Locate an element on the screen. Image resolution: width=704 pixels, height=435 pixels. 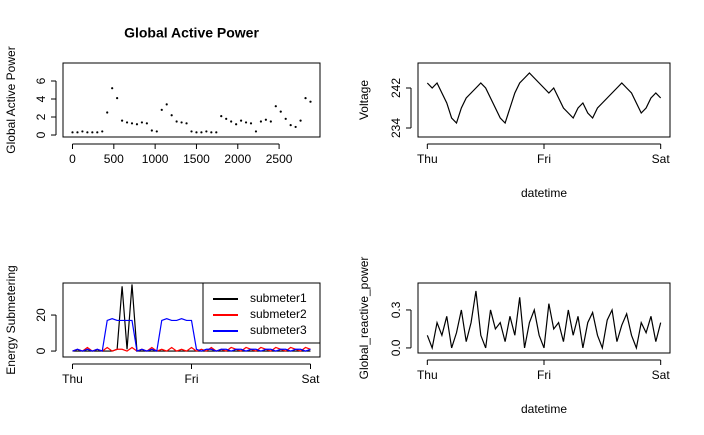
x-tick-label: 1500 is located at coordinates (196, 159).